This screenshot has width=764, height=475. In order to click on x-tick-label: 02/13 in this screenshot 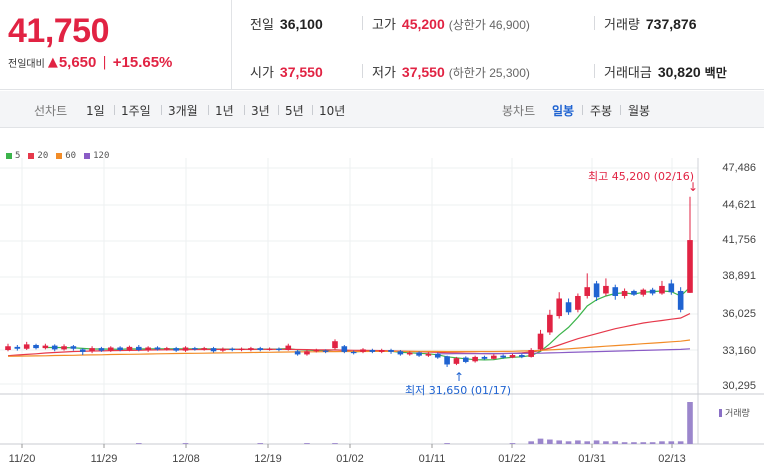, I will do `click(672, 459)`.